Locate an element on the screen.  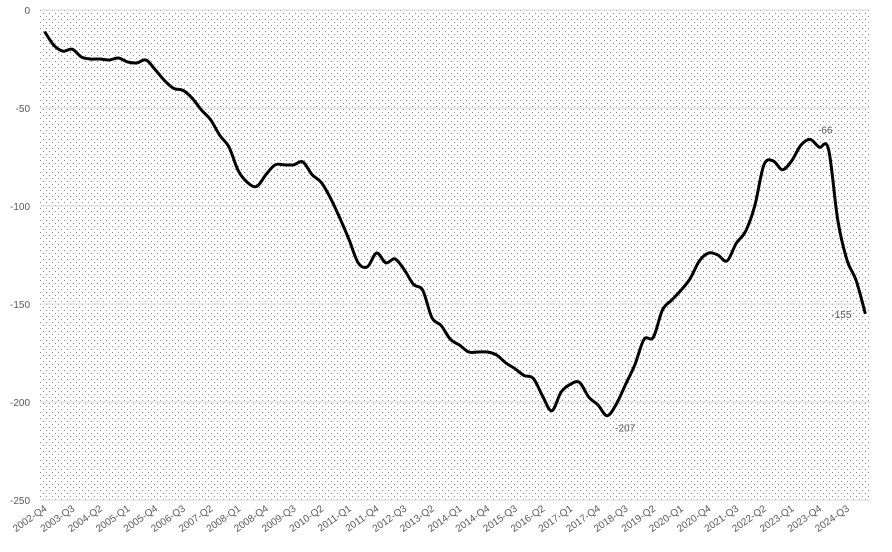
y-tick-label: -250 is located at coordinates (20, 501).